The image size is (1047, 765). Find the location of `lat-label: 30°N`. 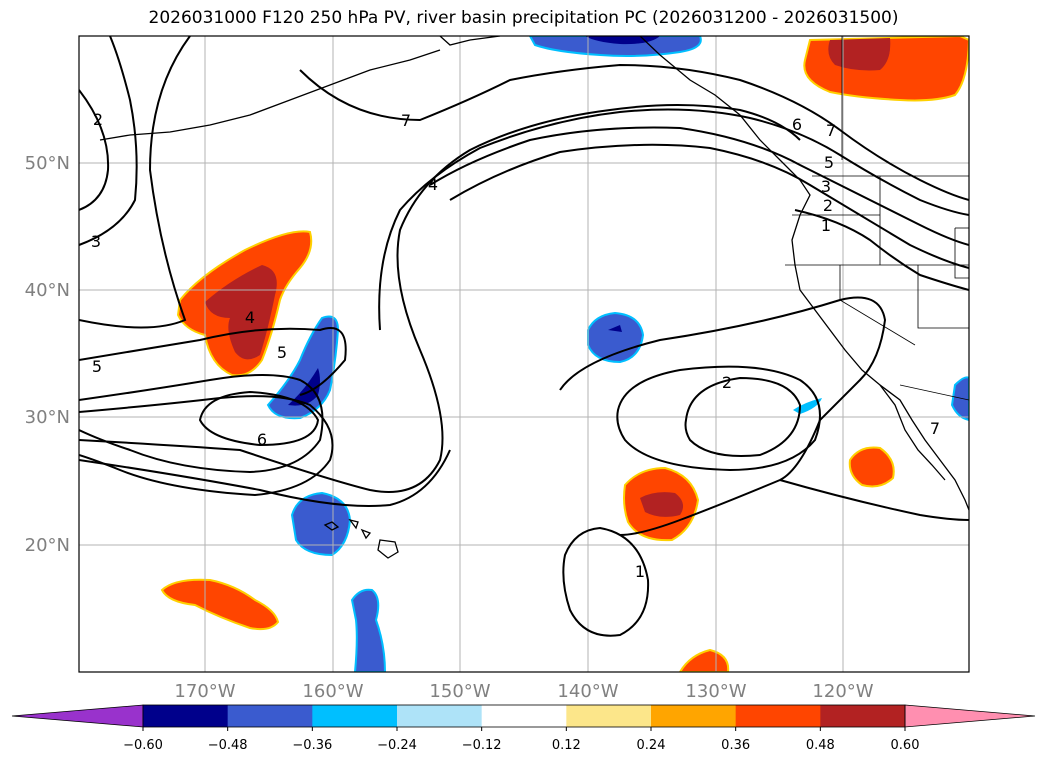

lat-label: 30°N is located at coordinates (47, 417).